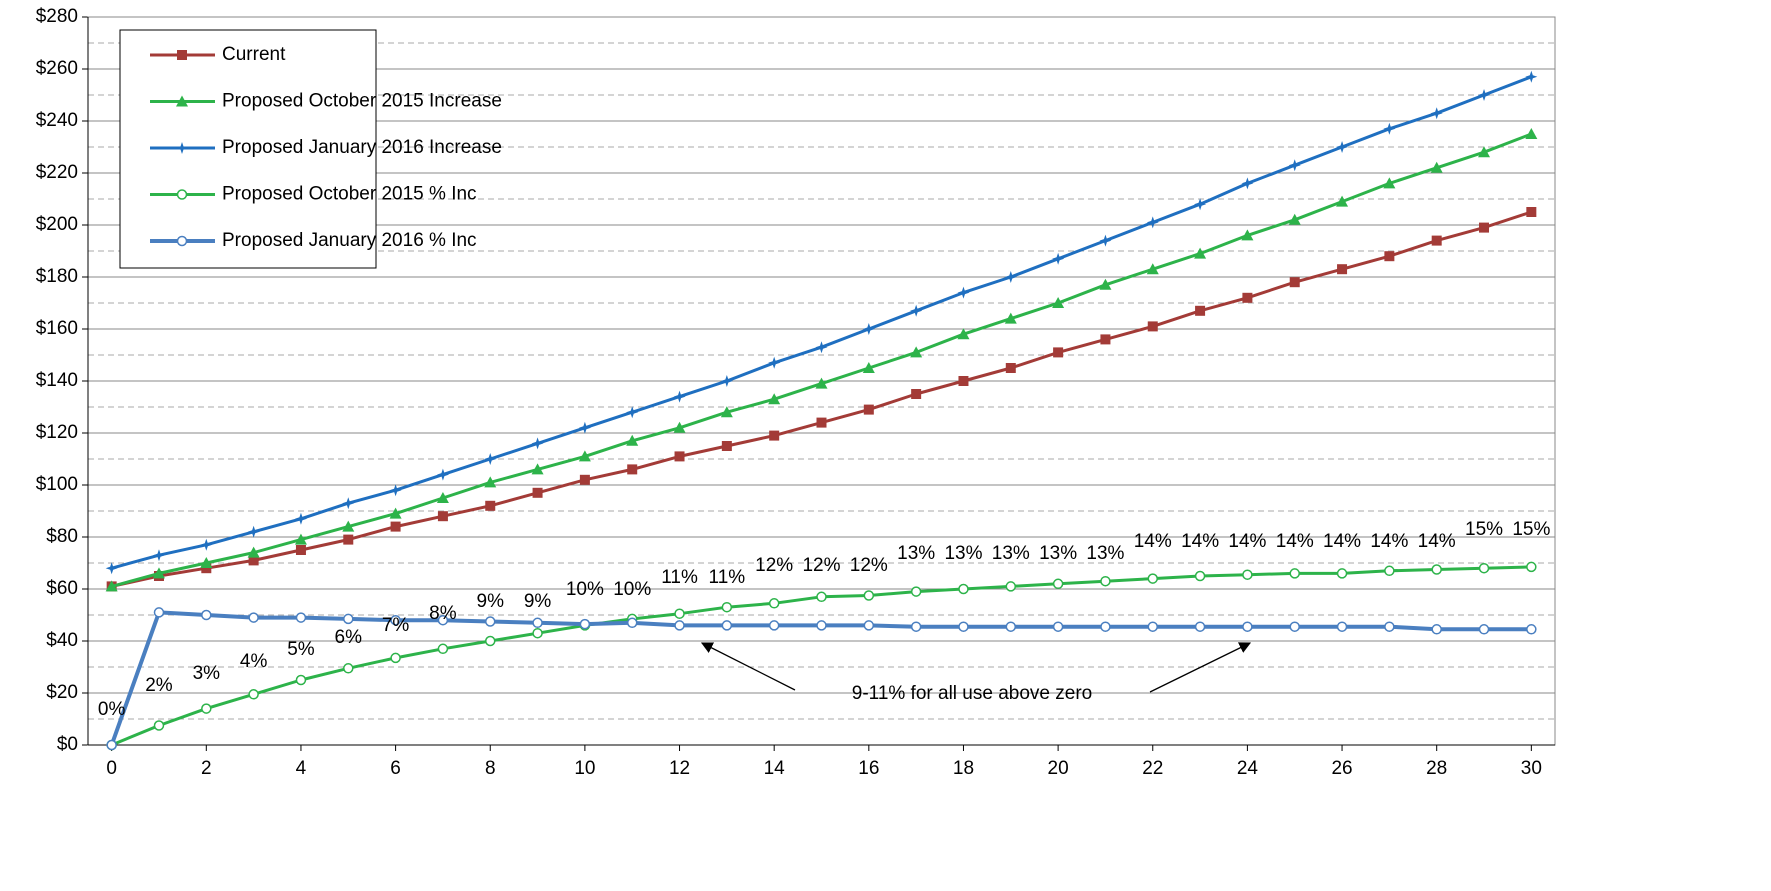 Image resolution: width=1771 pixels, height=891 pixels. I want to click on y-tick-label: $140, so click(57, 380).